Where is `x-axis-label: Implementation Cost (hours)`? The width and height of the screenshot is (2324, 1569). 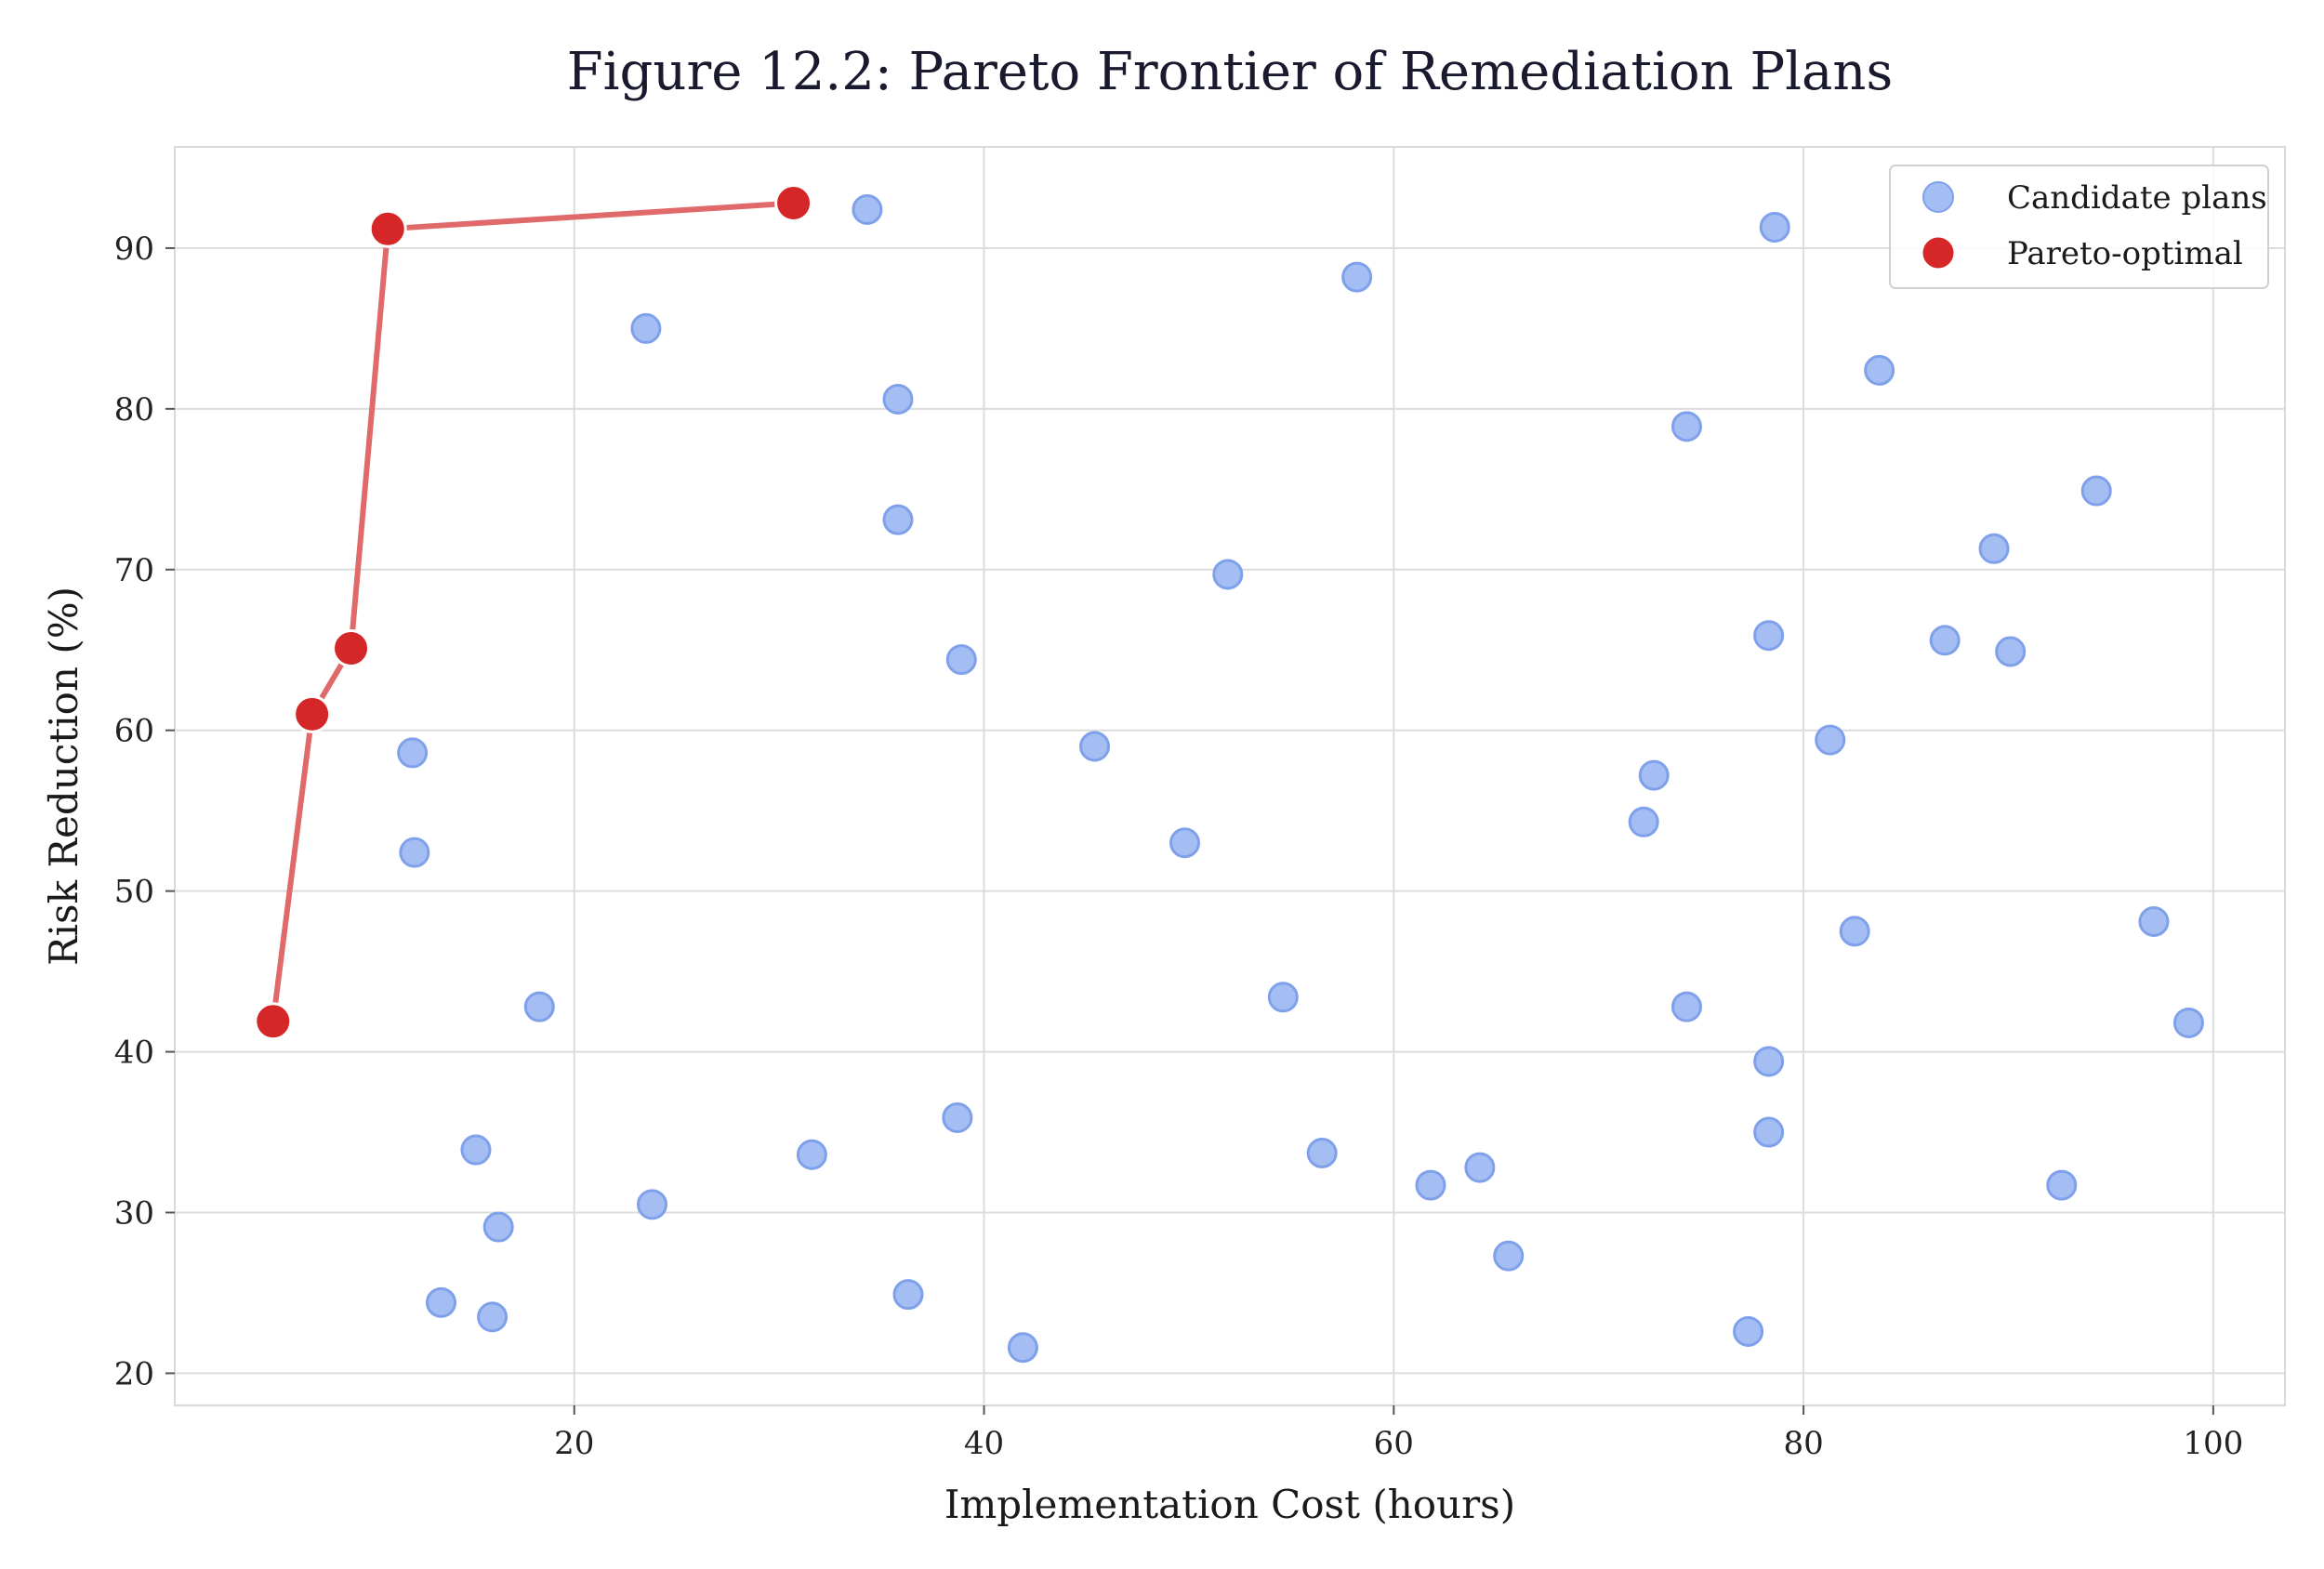 x-axis-label: Implementation Cost (hours) is located at coordinates (1229, 1504).